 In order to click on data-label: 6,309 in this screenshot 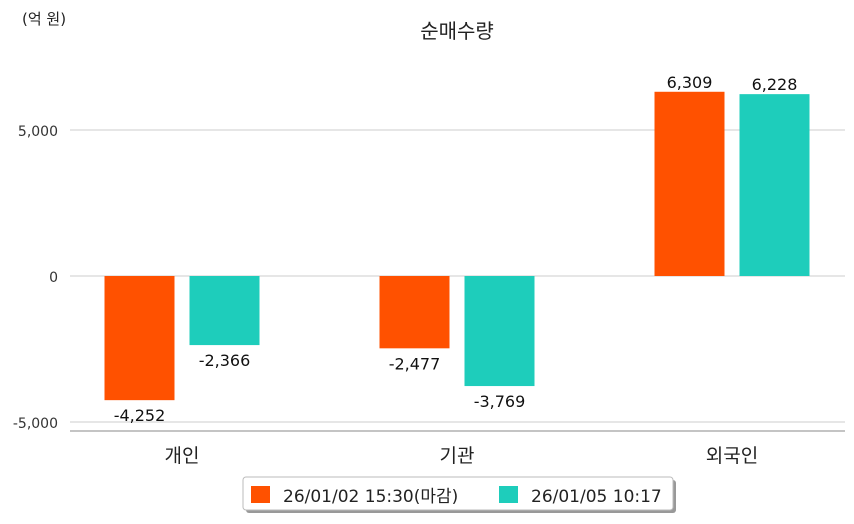, I will do `click(690, 82)`.